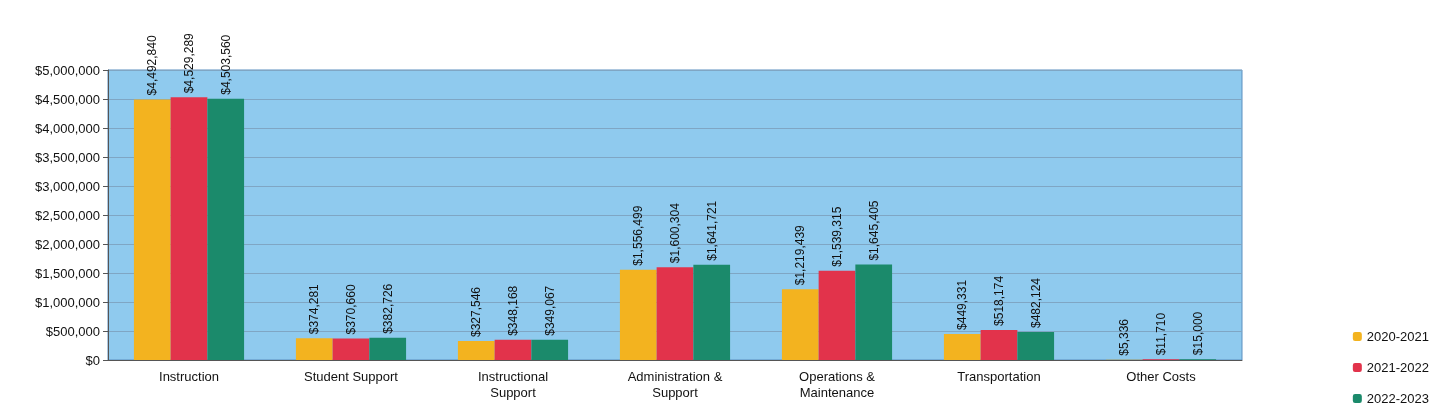 This screenshot has width=1442, height=412. What do you see at coordinates (92, 360) in the screenshot?
I see `y-tick-label: $0` at bounding box center [92, 360].